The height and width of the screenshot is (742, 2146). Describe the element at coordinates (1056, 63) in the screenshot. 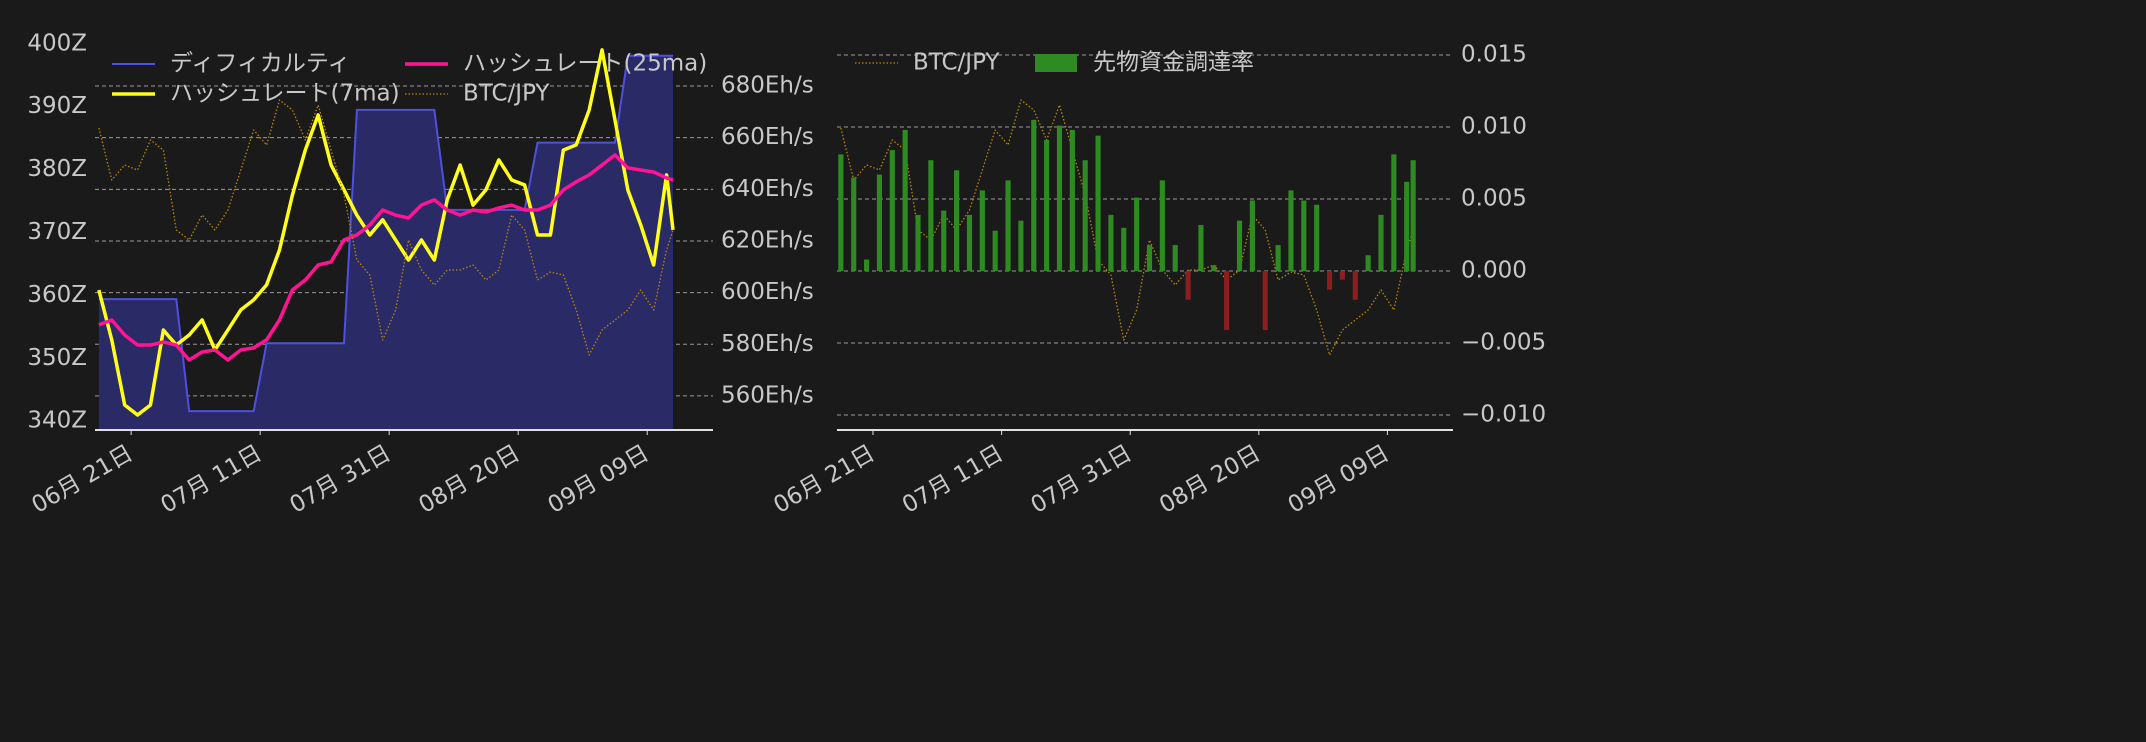

I see `legend-swatch` at that location.